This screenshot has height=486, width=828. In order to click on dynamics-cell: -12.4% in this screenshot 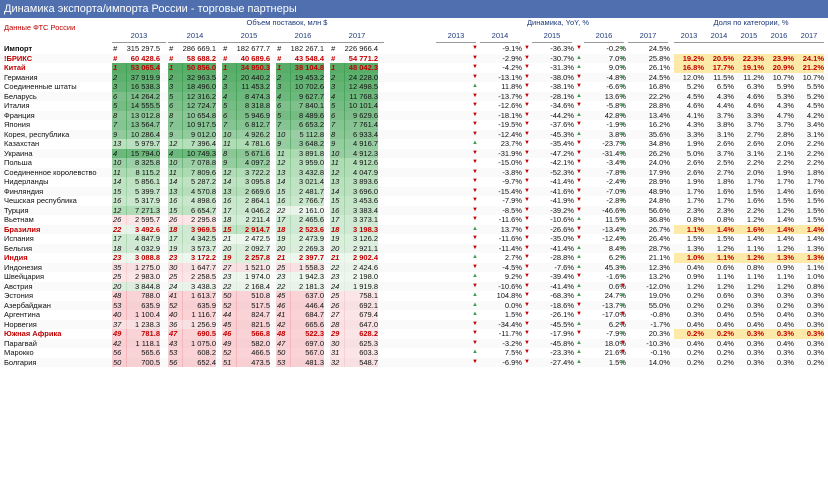, I will do `click(510, 134)`.